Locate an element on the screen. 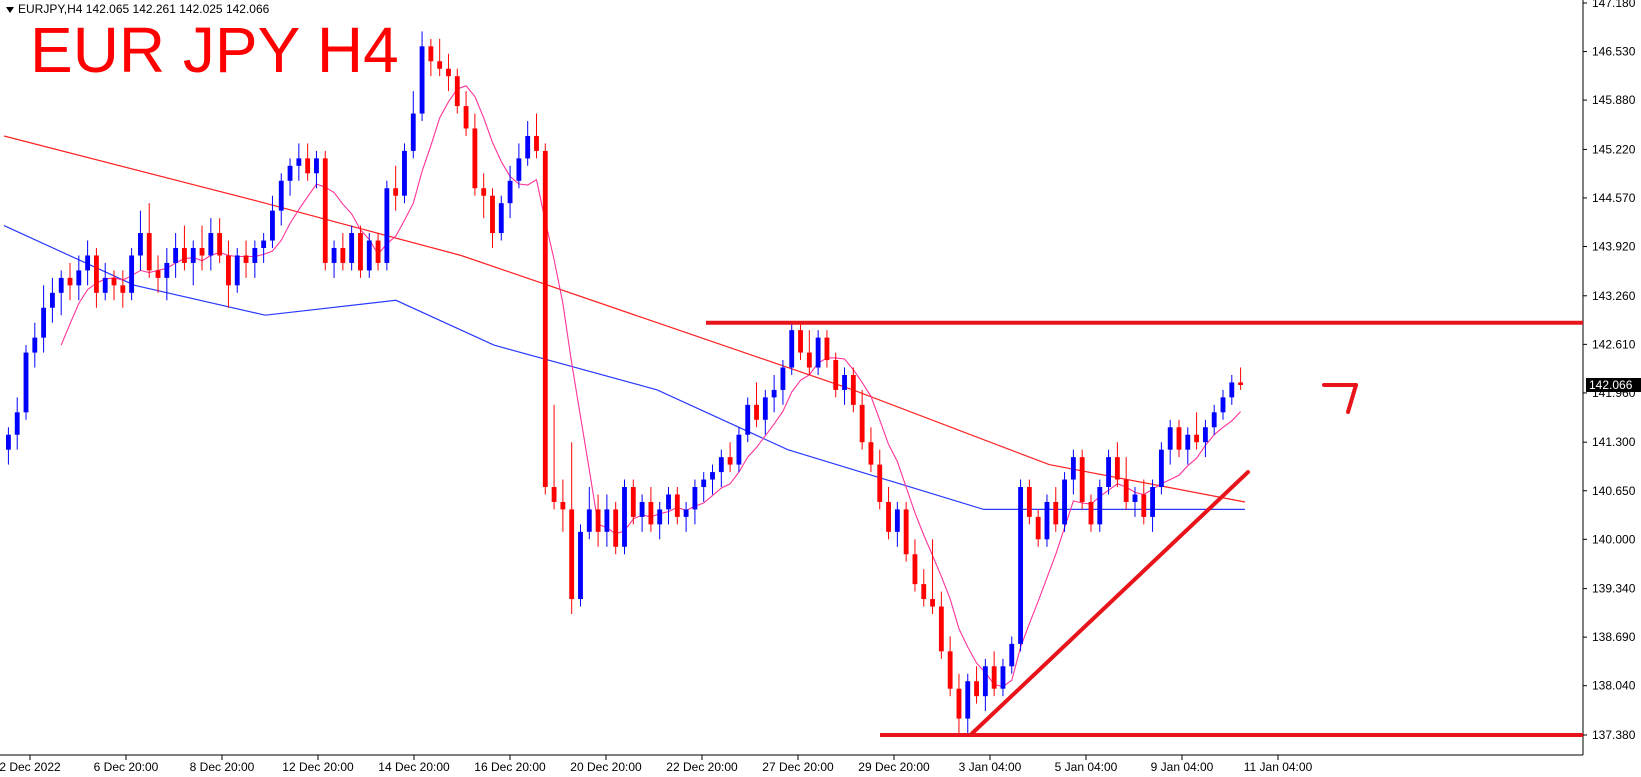 The height and width of the screenshot is (777, 1641). x-tick-label: 27 Dec 20:00 is located at coordinates (798, 767).